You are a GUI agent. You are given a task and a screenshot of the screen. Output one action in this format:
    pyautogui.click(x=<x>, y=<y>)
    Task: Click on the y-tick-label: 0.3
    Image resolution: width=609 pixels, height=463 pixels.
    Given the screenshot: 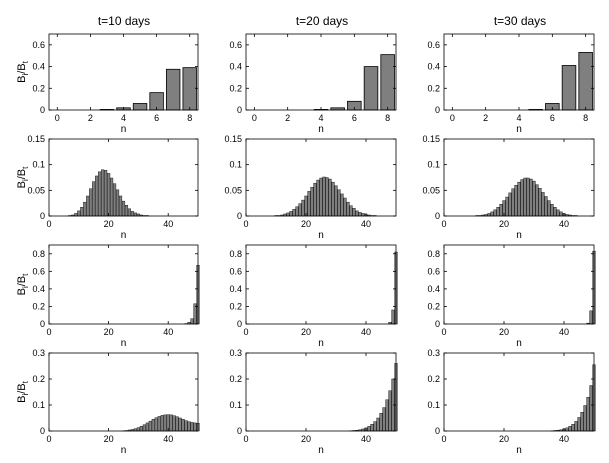 What is the action you would take?
    pyautogui.click(x=235, y=353)
    